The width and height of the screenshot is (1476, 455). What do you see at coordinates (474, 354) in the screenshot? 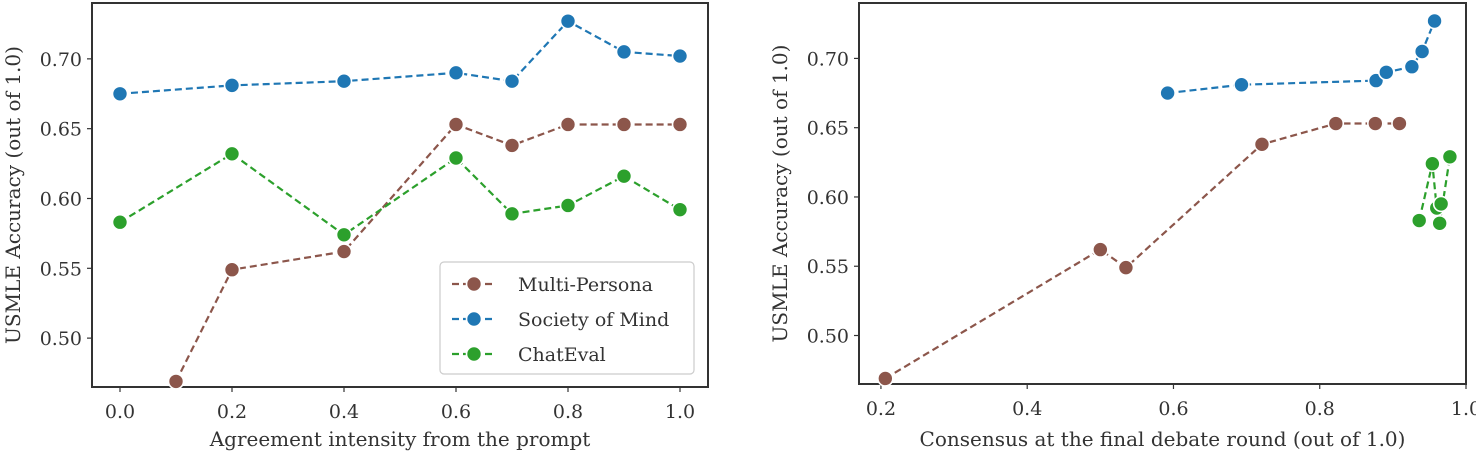
I see `legend-marker-chateval` at bounding box center [474, 354].